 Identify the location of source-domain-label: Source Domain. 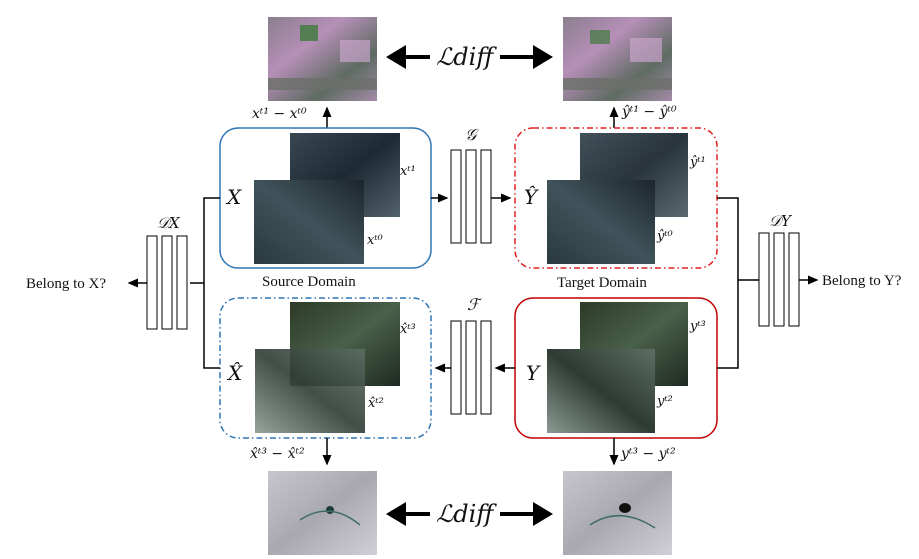
(309, 282).